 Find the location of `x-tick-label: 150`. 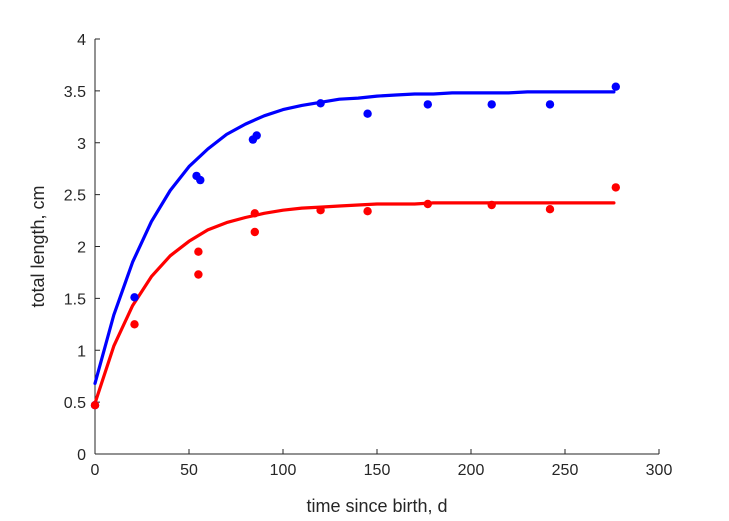

x-tick-label: 150 is located at coordinates (377, 470).